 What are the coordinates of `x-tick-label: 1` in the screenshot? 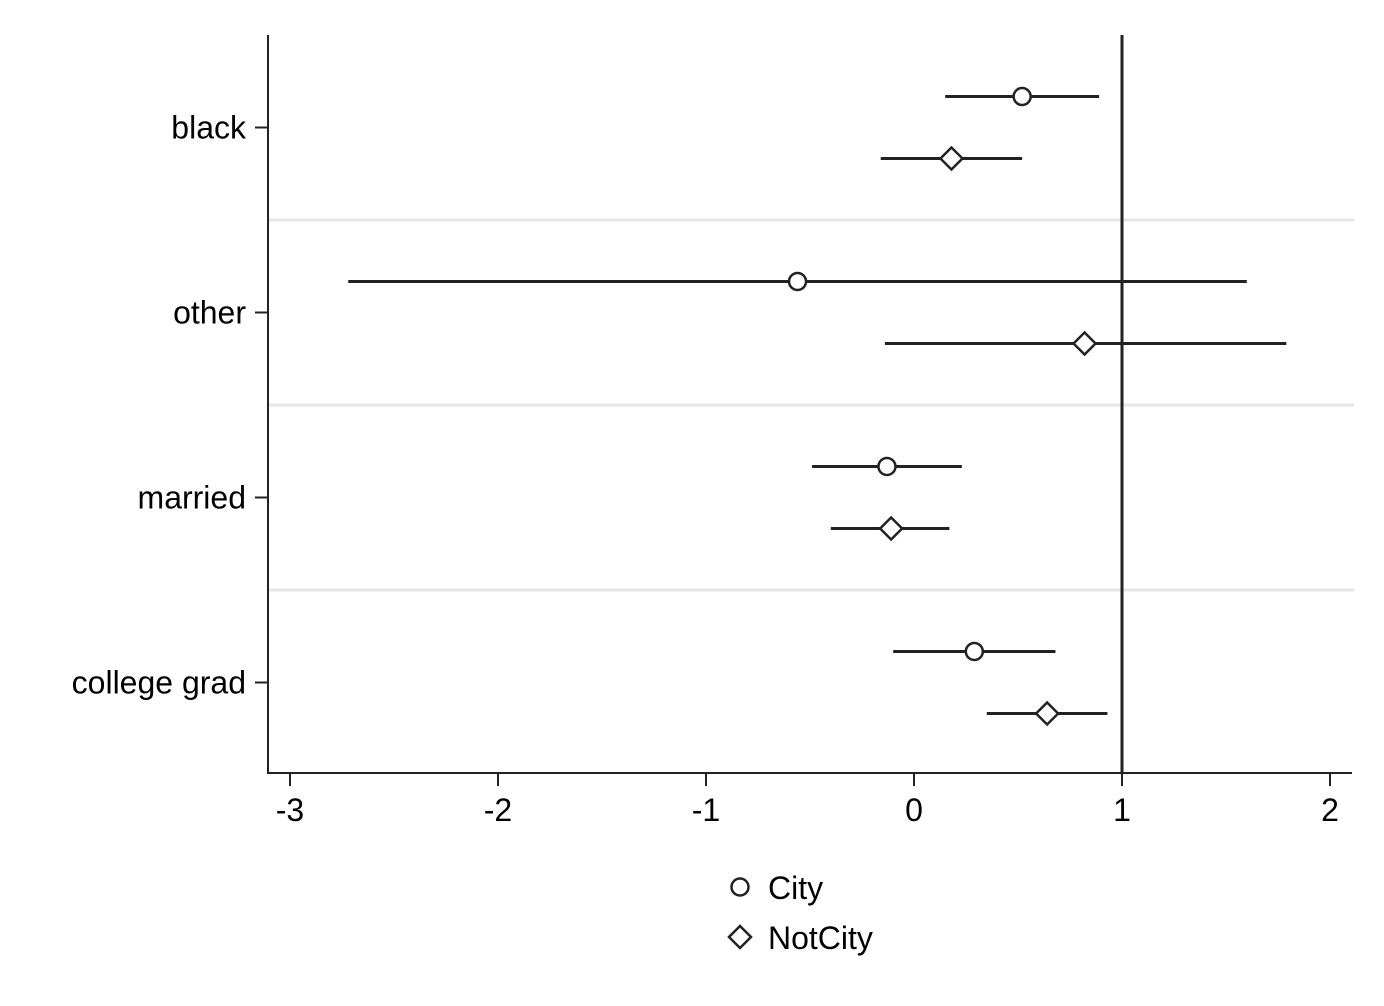 It's located at (1122, 810).